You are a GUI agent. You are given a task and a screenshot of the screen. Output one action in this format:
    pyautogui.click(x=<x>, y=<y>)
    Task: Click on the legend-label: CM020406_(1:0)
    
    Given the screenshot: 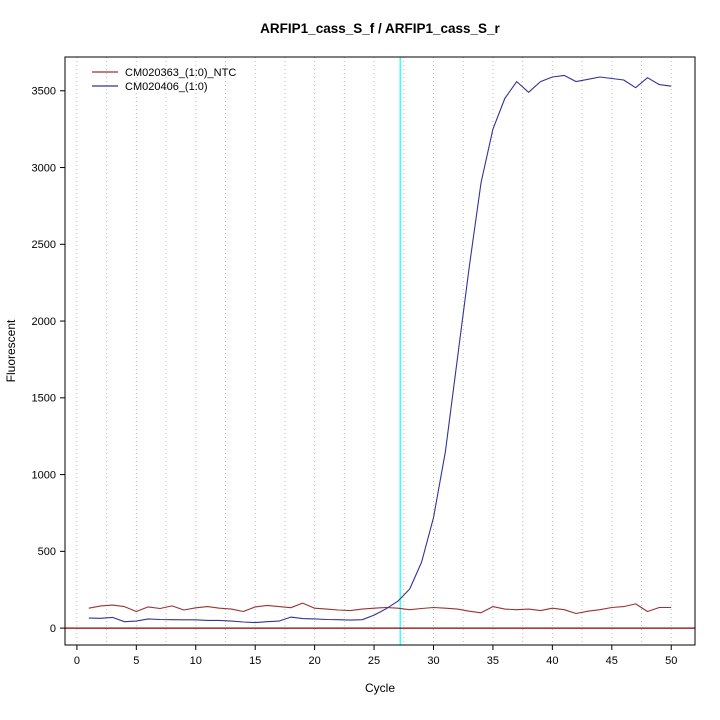 What is the action you would take?
    pyautogui.click(x=166, y=87)
    